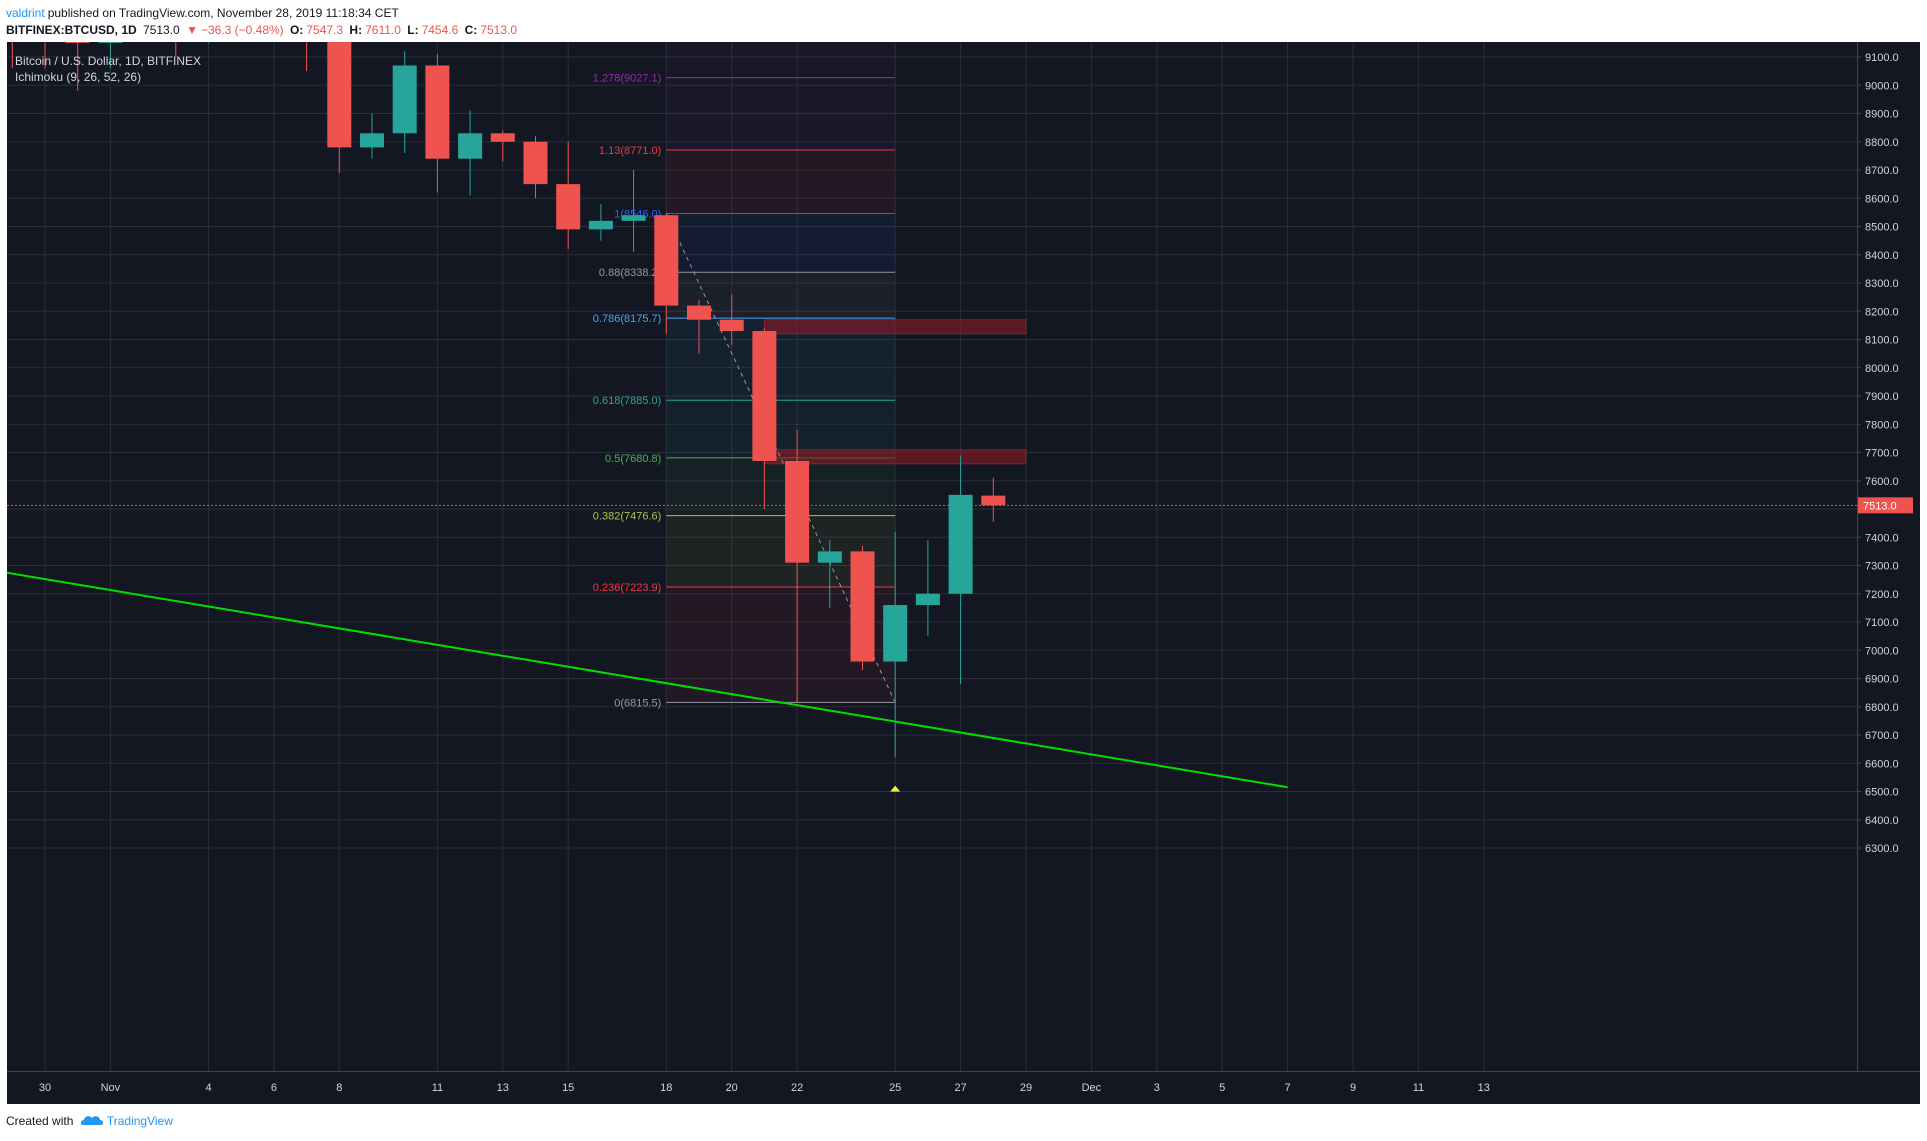 This screenshot has width=1927, height=1141. Describe the element at coordinates (498, 30) in the screenshot. I see `close-value: 7513.0` at that location.